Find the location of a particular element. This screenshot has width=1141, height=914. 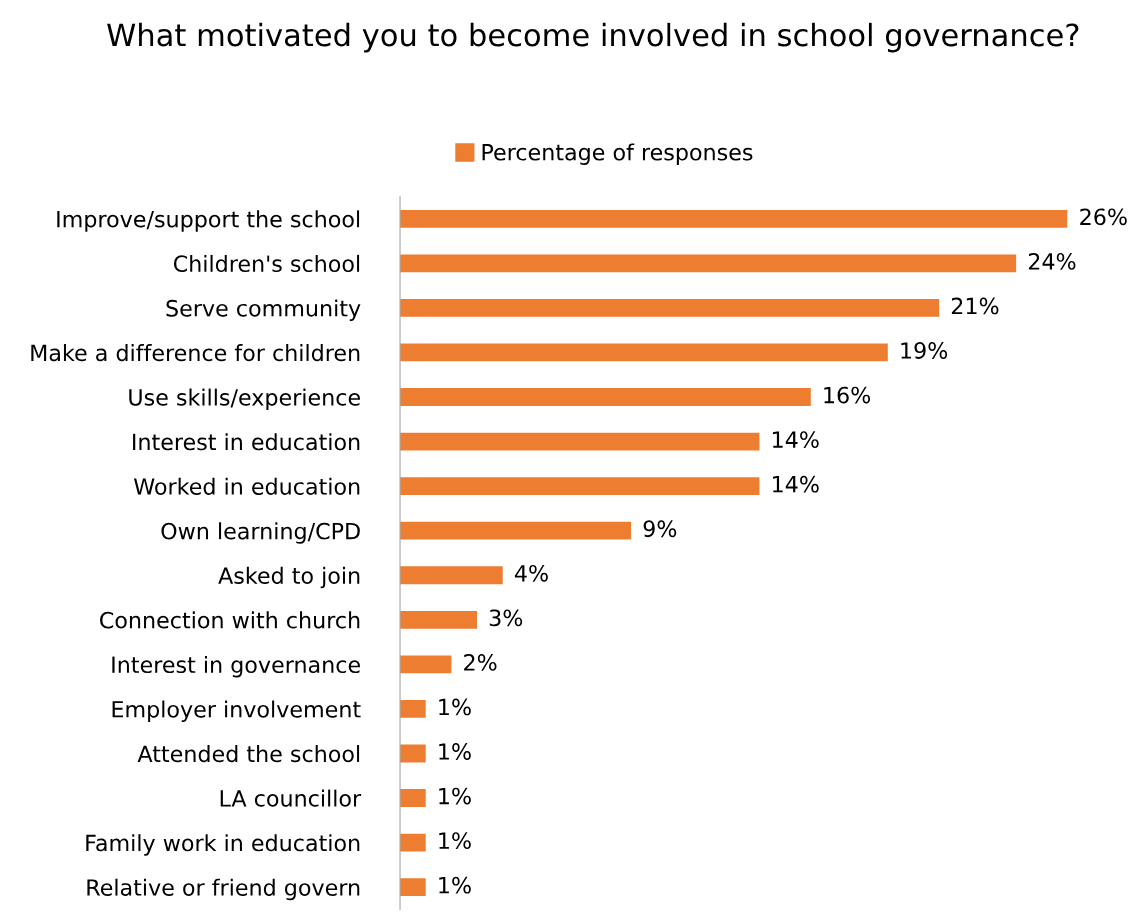

data-label: 16% is located at coordinates (847, 395).